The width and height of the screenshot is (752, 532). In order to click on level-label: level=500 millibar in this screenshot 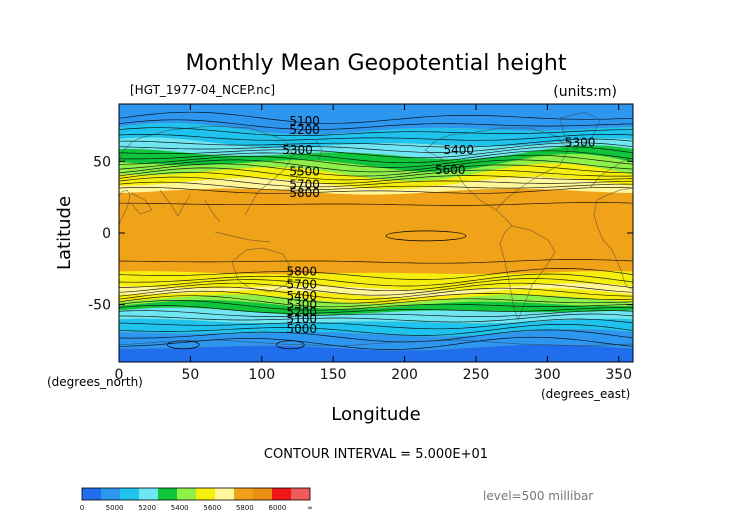, I will do `click(538, 496)`.